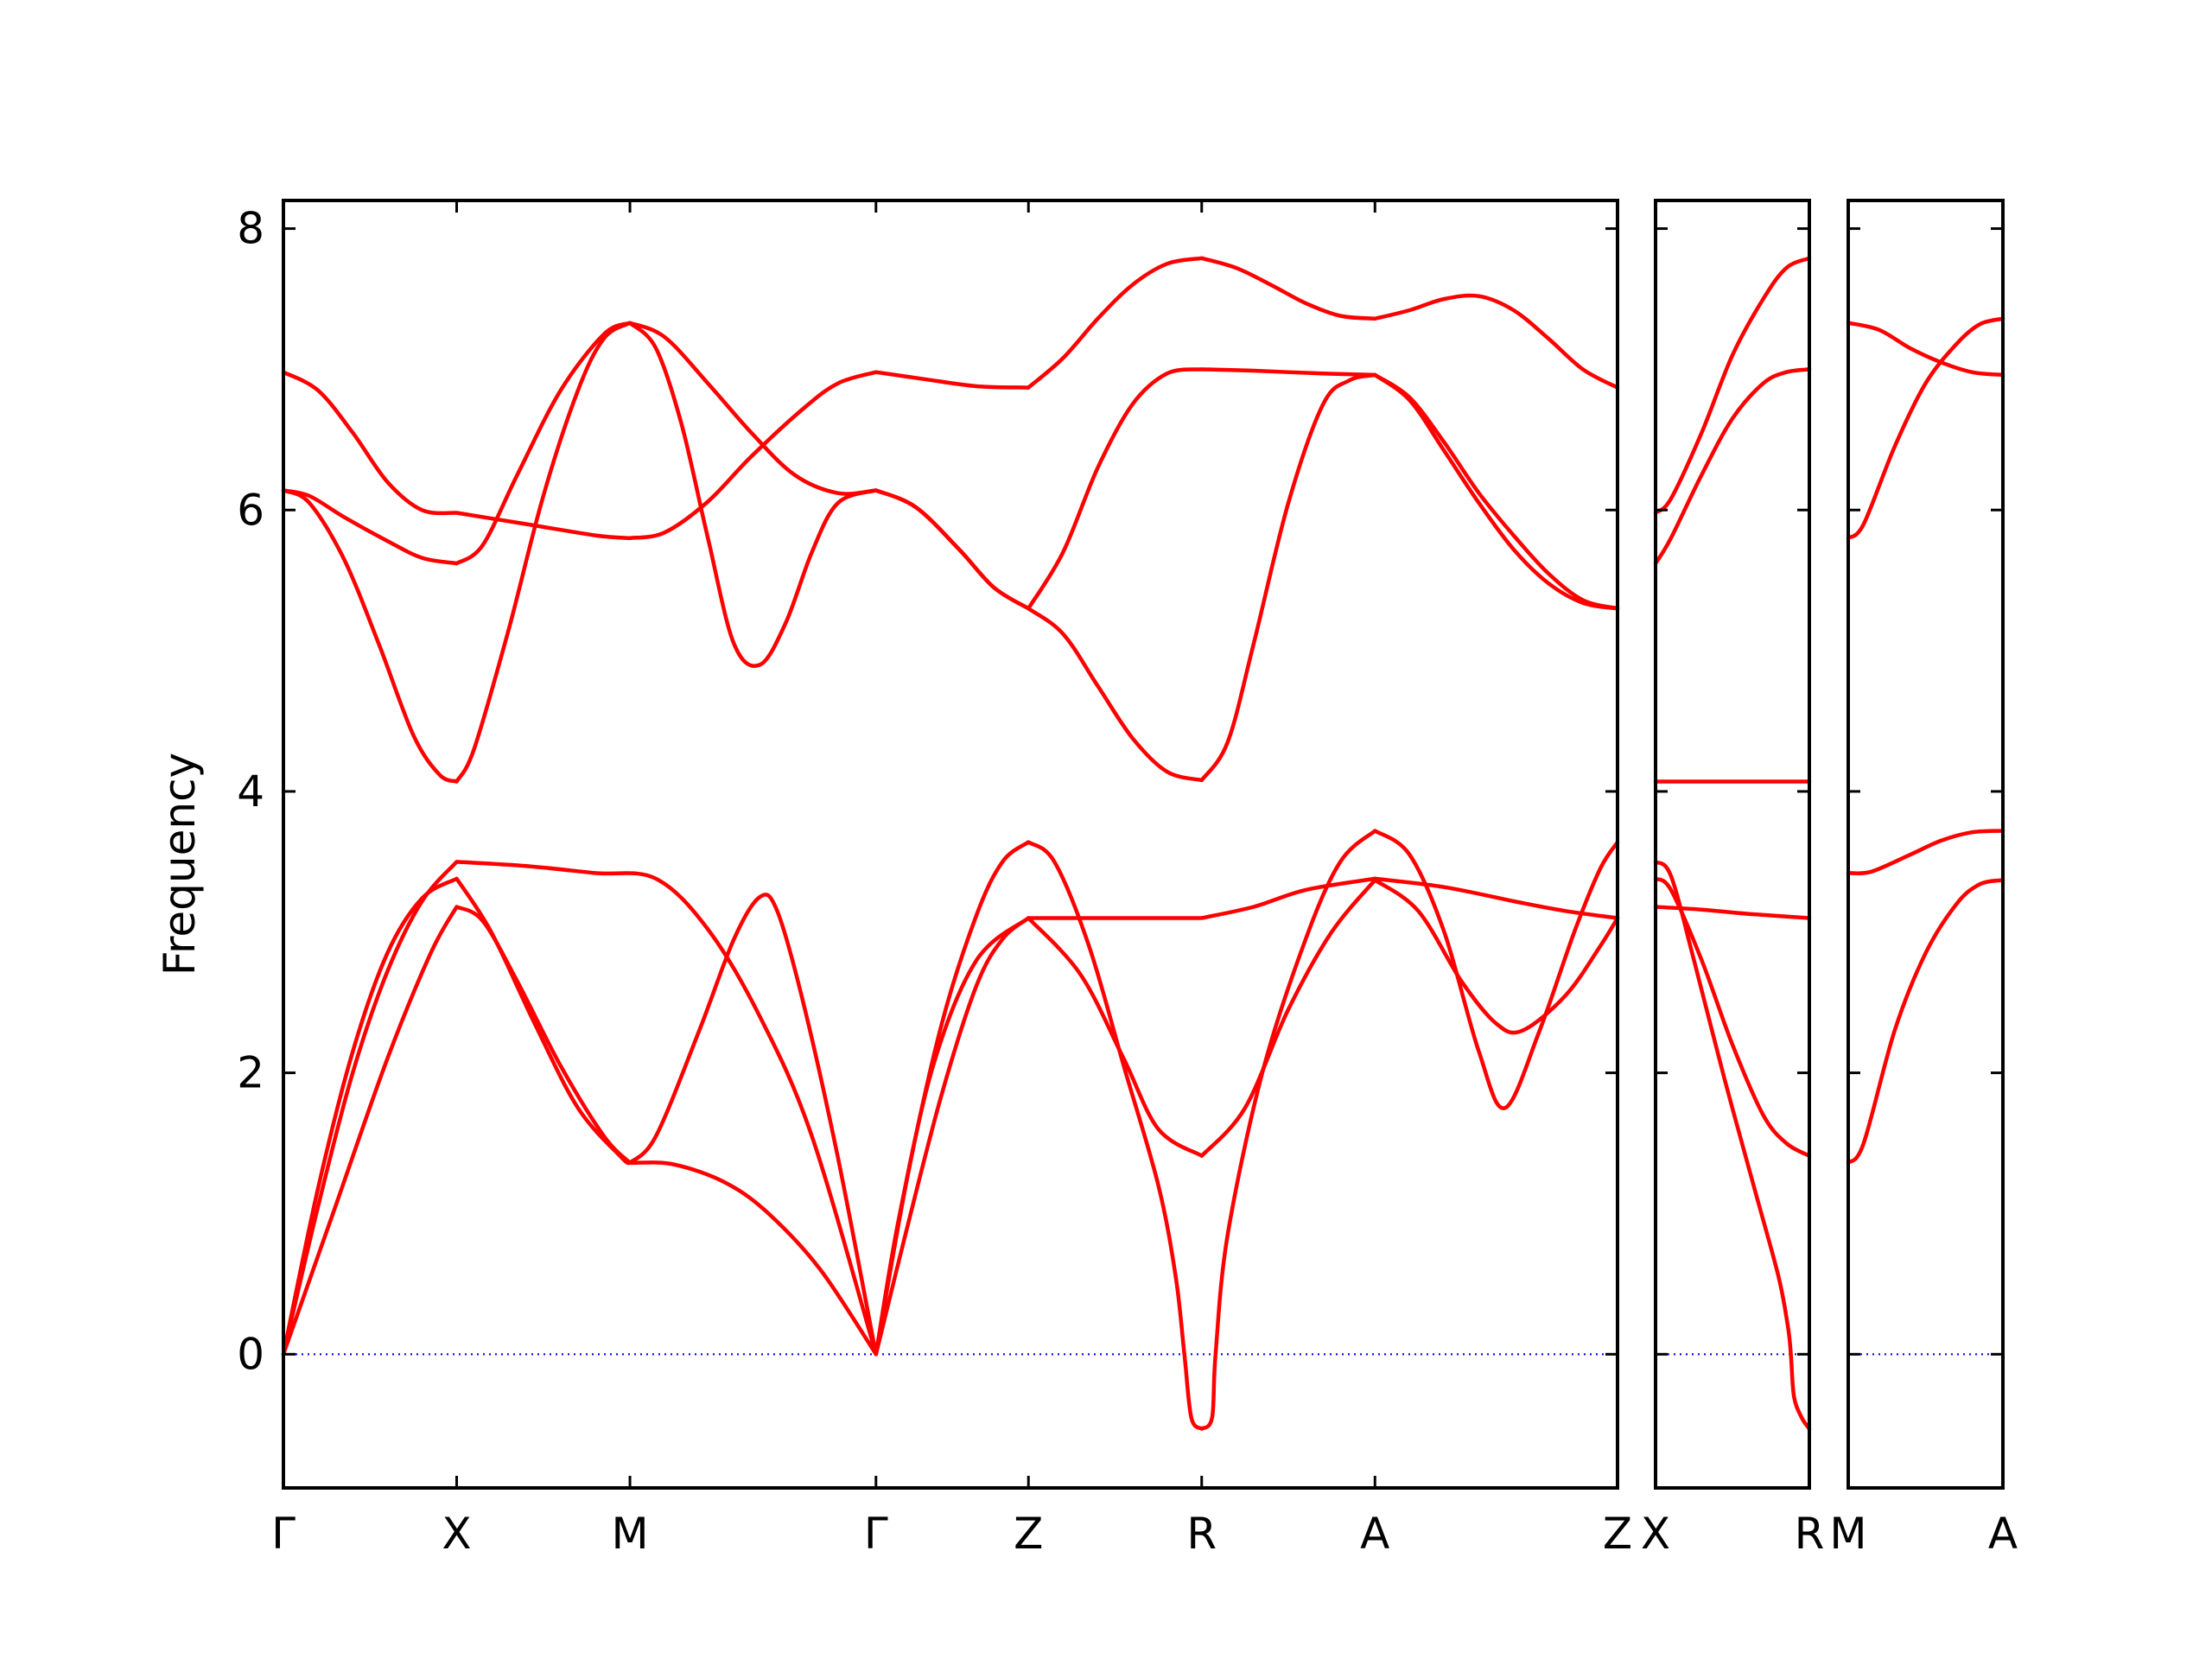 This screenshot has width=2212, height=1659. Describe the element at coordinates (250, 229) in the screenshot. I see `y-tick-label: 8` at that location.